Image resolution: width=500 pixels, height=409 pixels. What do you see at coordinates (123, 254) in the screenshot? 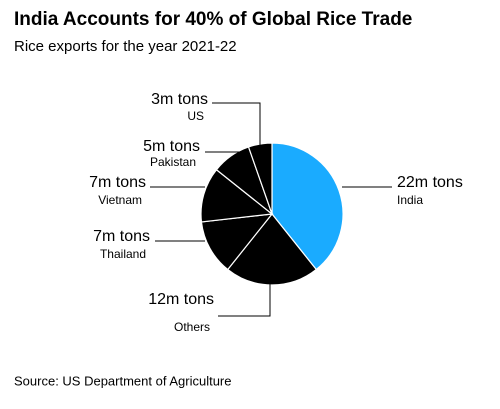
I see `category-label: Thailand` at bounding box center [123, 254].